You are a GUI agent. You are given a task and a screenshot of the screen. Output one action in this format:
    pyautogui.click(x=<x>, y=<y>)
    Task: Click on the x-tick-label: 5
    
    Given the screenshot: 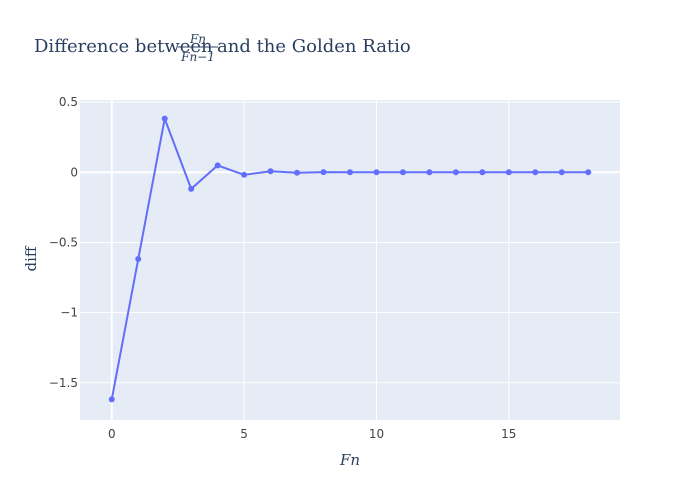 What is the action you would take?
    pyautogui.click(x=244, y=434)
    